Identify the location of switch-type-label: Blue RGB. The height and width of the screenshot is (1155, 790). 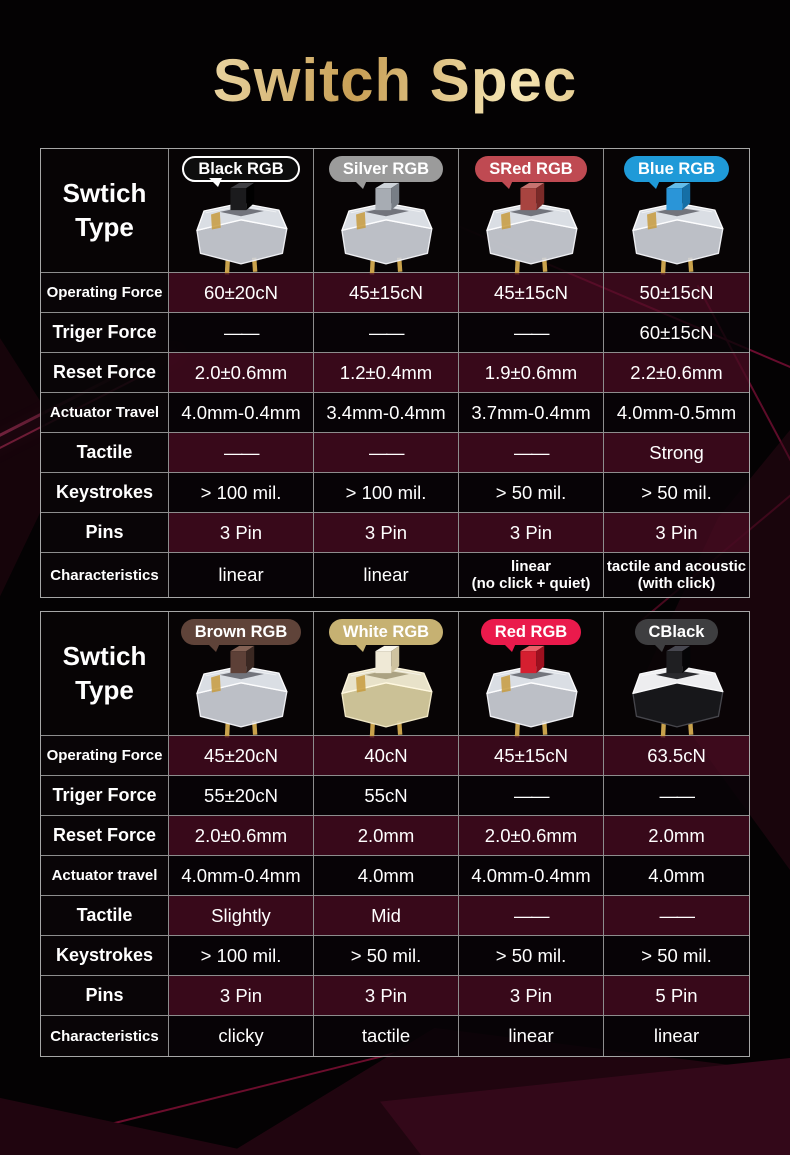
(676, 169).